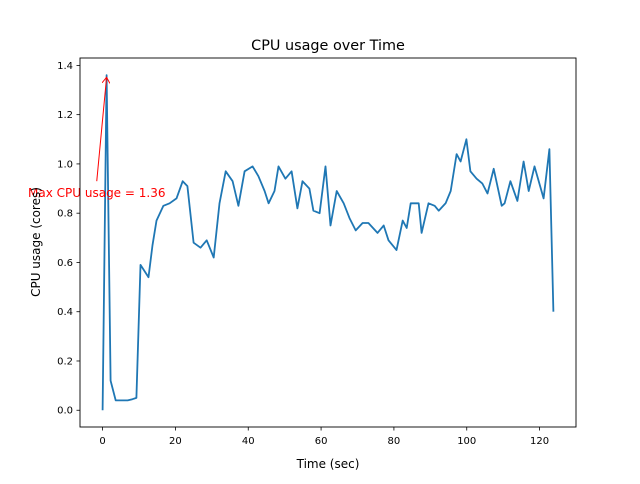 The image size is (640, 484). What do you see at coordinates (65, 411) in the screenshot?
I see `y-tick-label: 0.0` at bounding box center [65, 411].